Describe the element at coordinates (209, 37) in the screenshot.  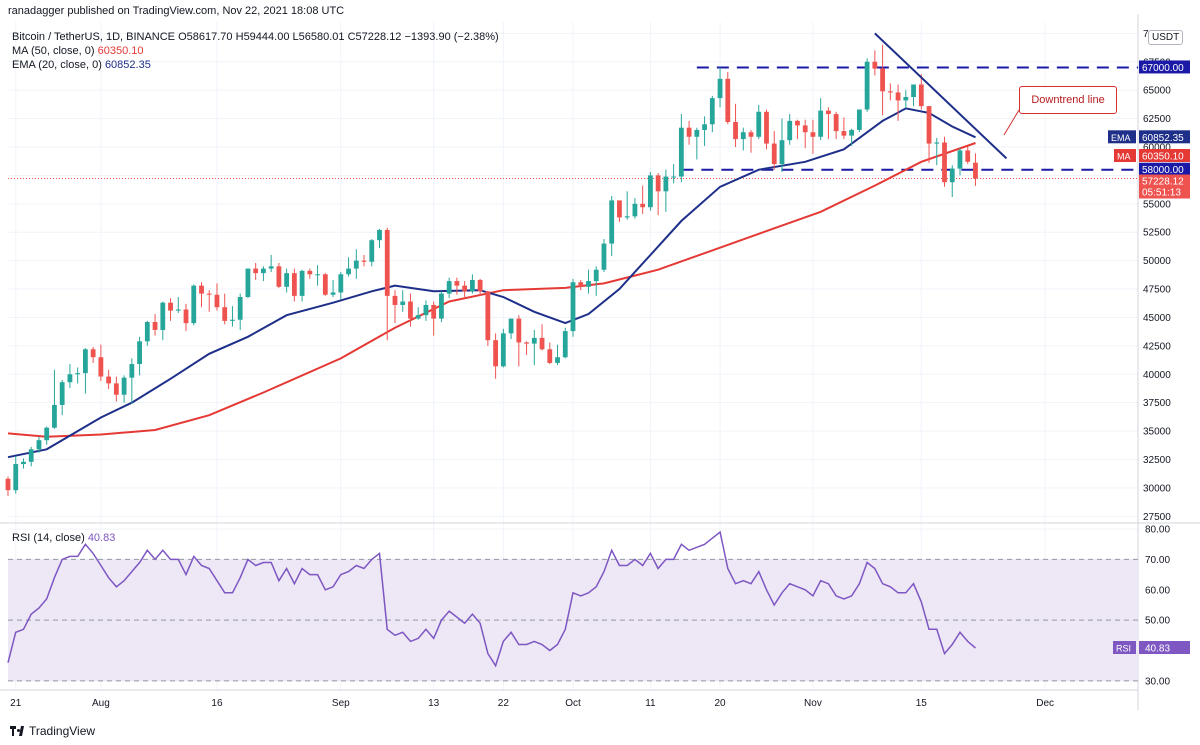
I see `open-value: 58617.70` at that location.